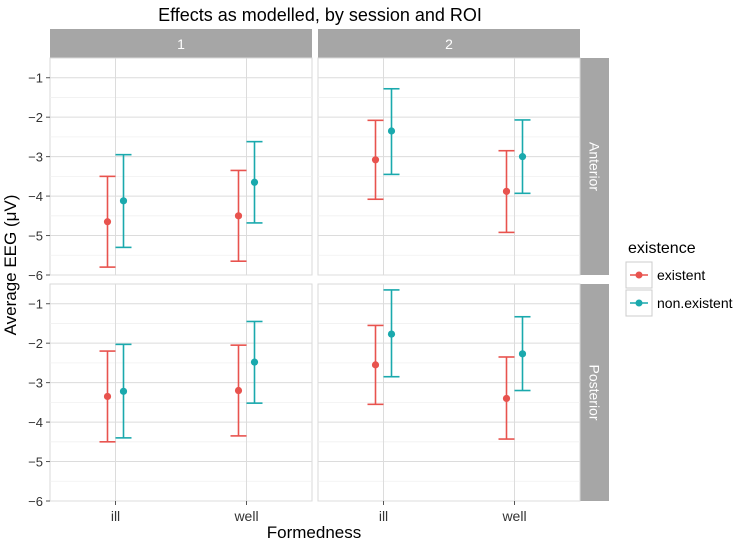 This screenshot has height=541, width=744. I want to click on point-1-posterior-existent-well, so click(238, 390).